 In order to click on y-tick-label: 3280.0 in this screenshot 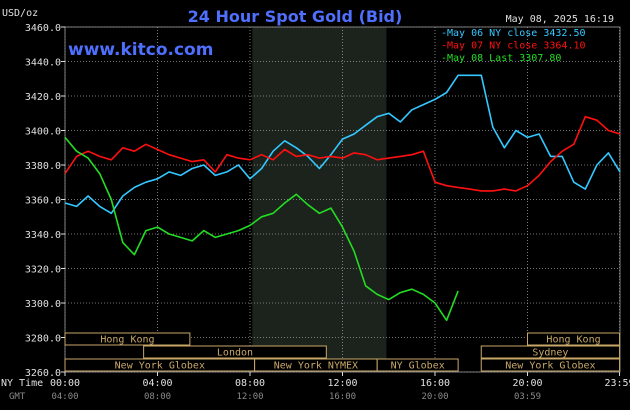, I will do `click(43, 339)`.